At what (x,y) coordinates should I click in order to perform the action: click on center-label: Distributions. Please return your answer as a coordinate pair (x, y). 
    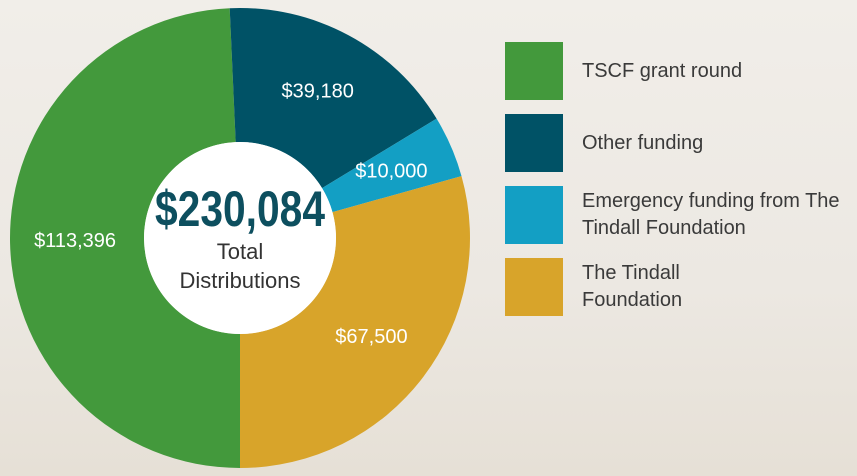
    Looking at the image, I should click on (239, 280).